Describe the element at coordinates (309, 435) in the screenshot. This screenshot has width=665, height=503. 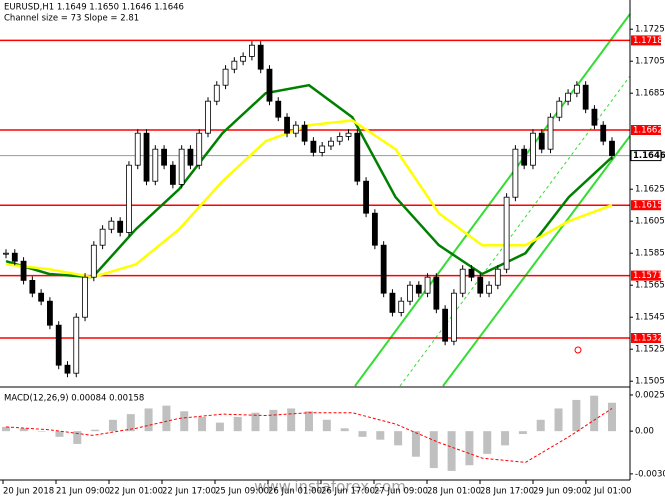
I see `macd-signal` at that location.